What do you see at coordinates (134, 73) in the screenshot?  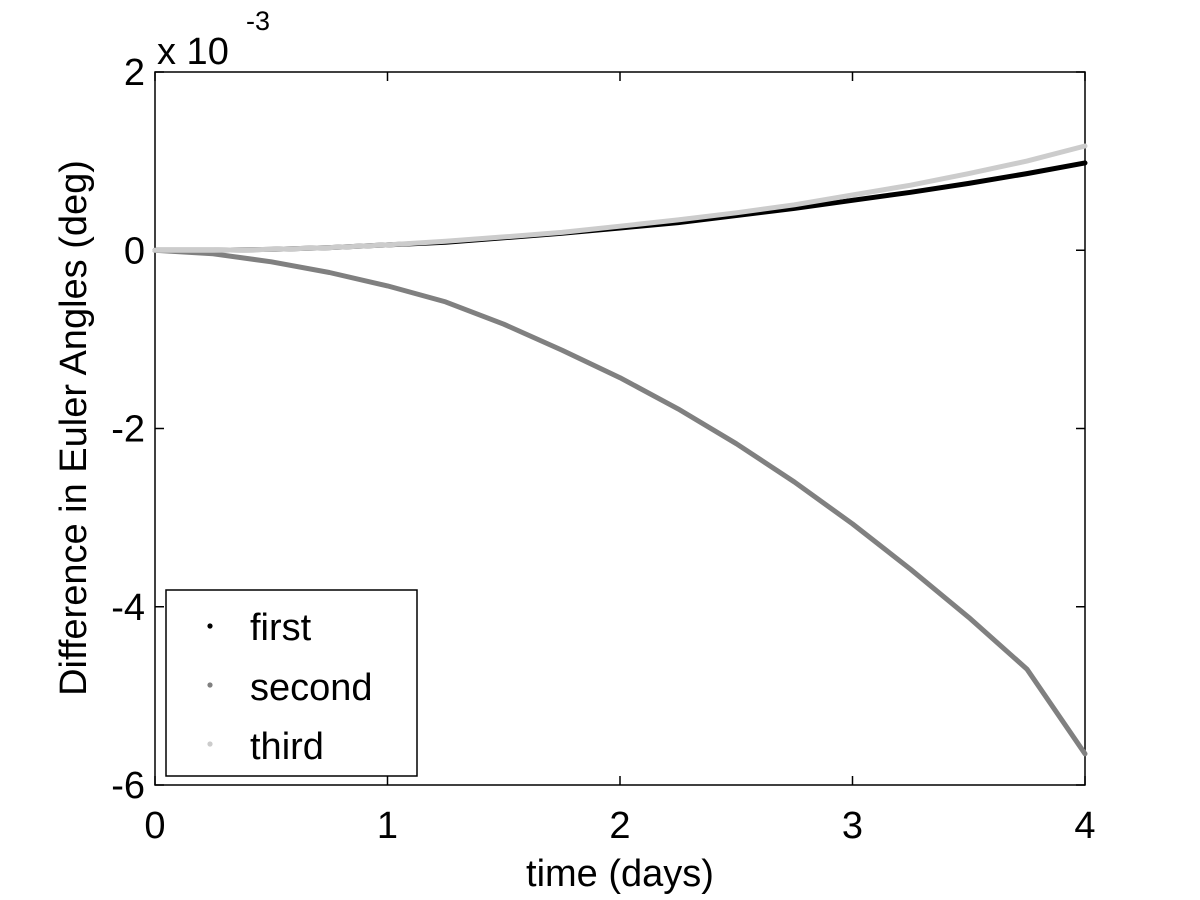 I see `y-tick-label: 2` at bounding box center [134, 73].